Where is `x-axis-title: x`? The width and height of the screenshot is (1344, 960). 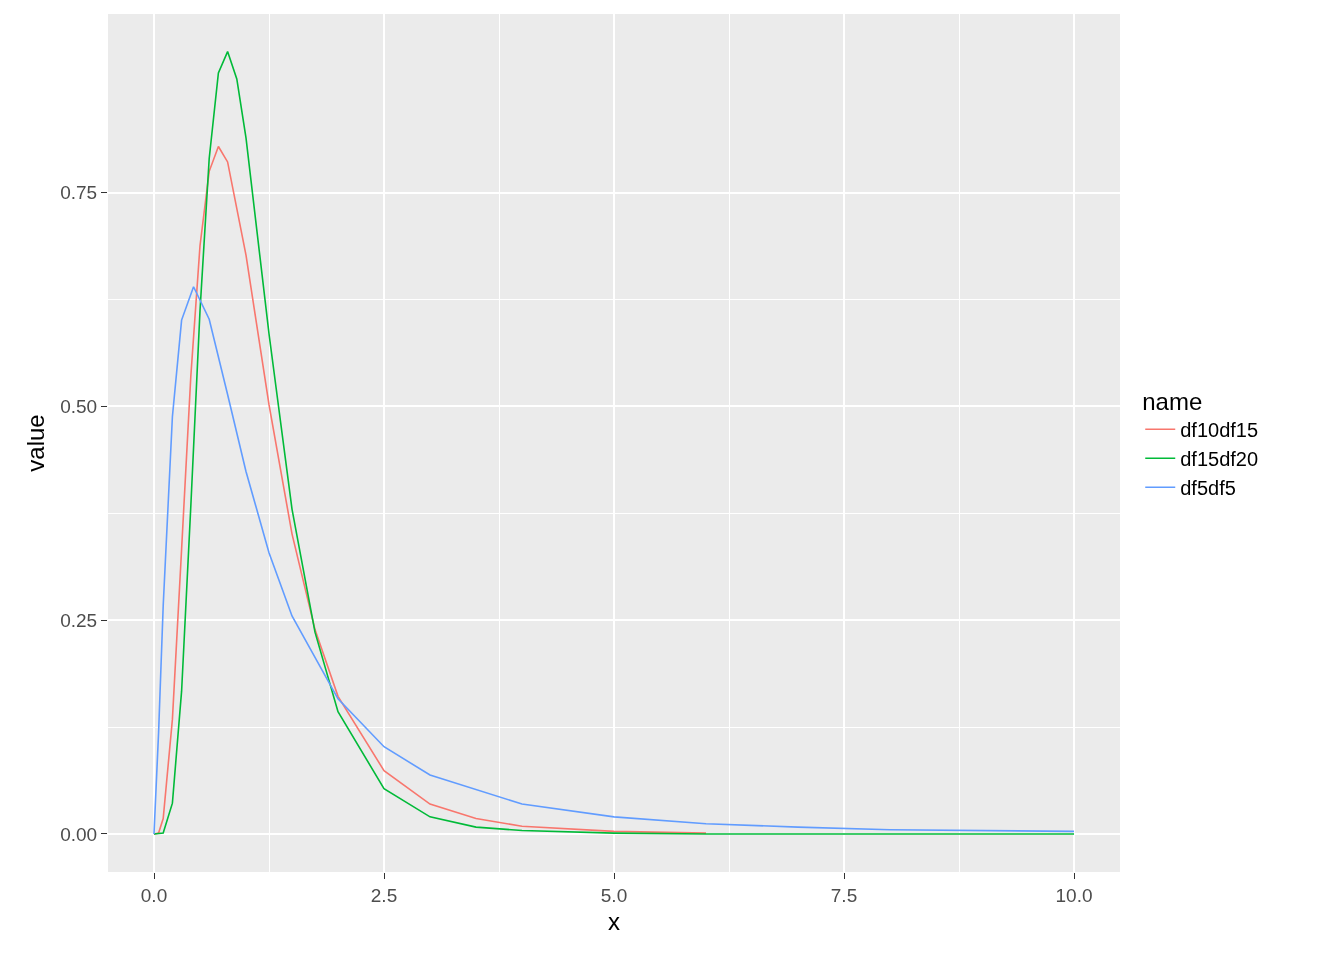
x-axis-title: x is located at coordinates (614, 922).